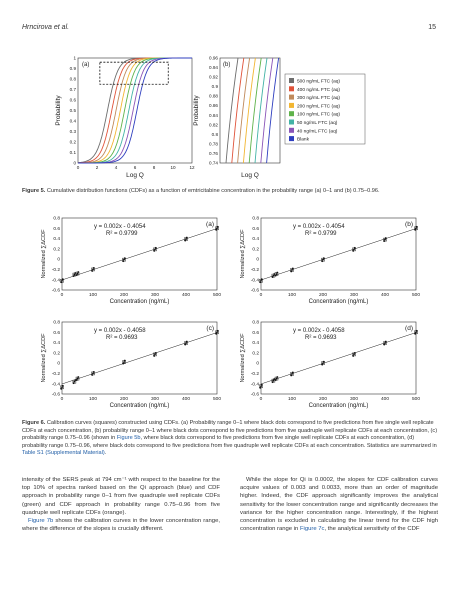  Describe the element at coordinates (318, 90) in the screenshot. I see `legend-entry: 400 ng/mL FTC (aq)` at that location.